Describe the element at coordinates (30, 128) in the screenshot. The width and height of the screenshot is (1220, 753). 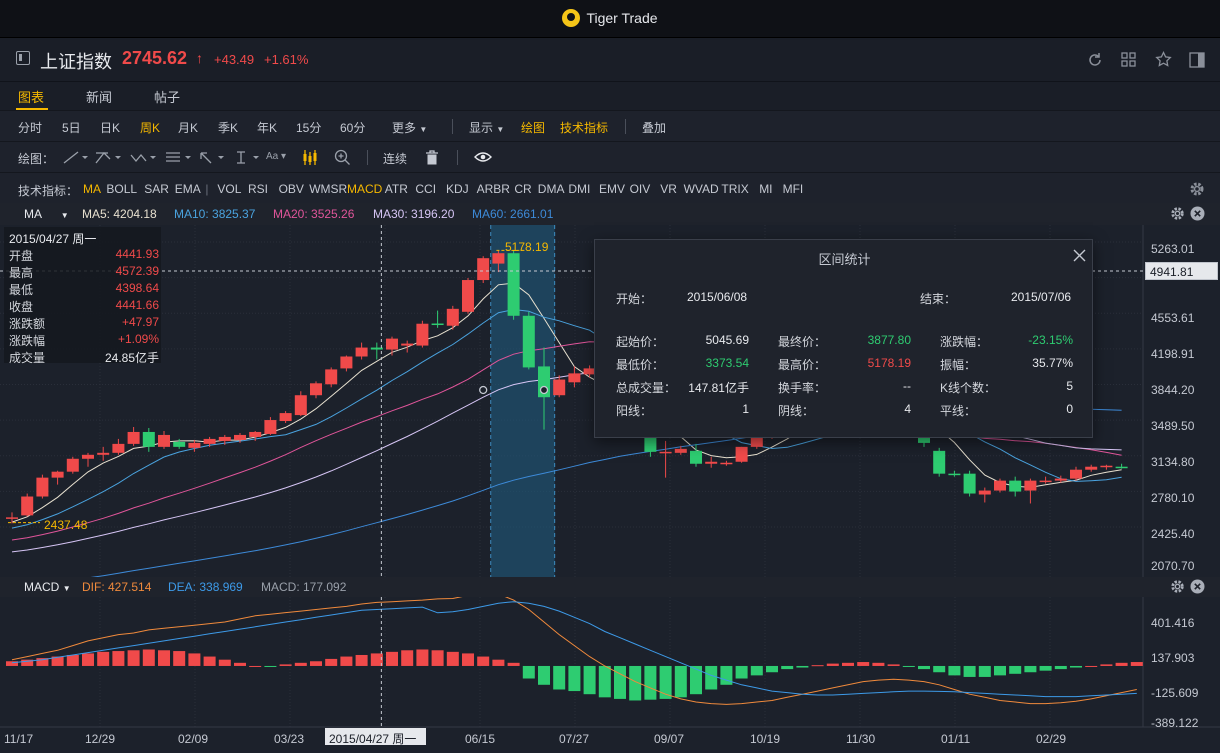
I see `period-intraday: 分时` at that location.